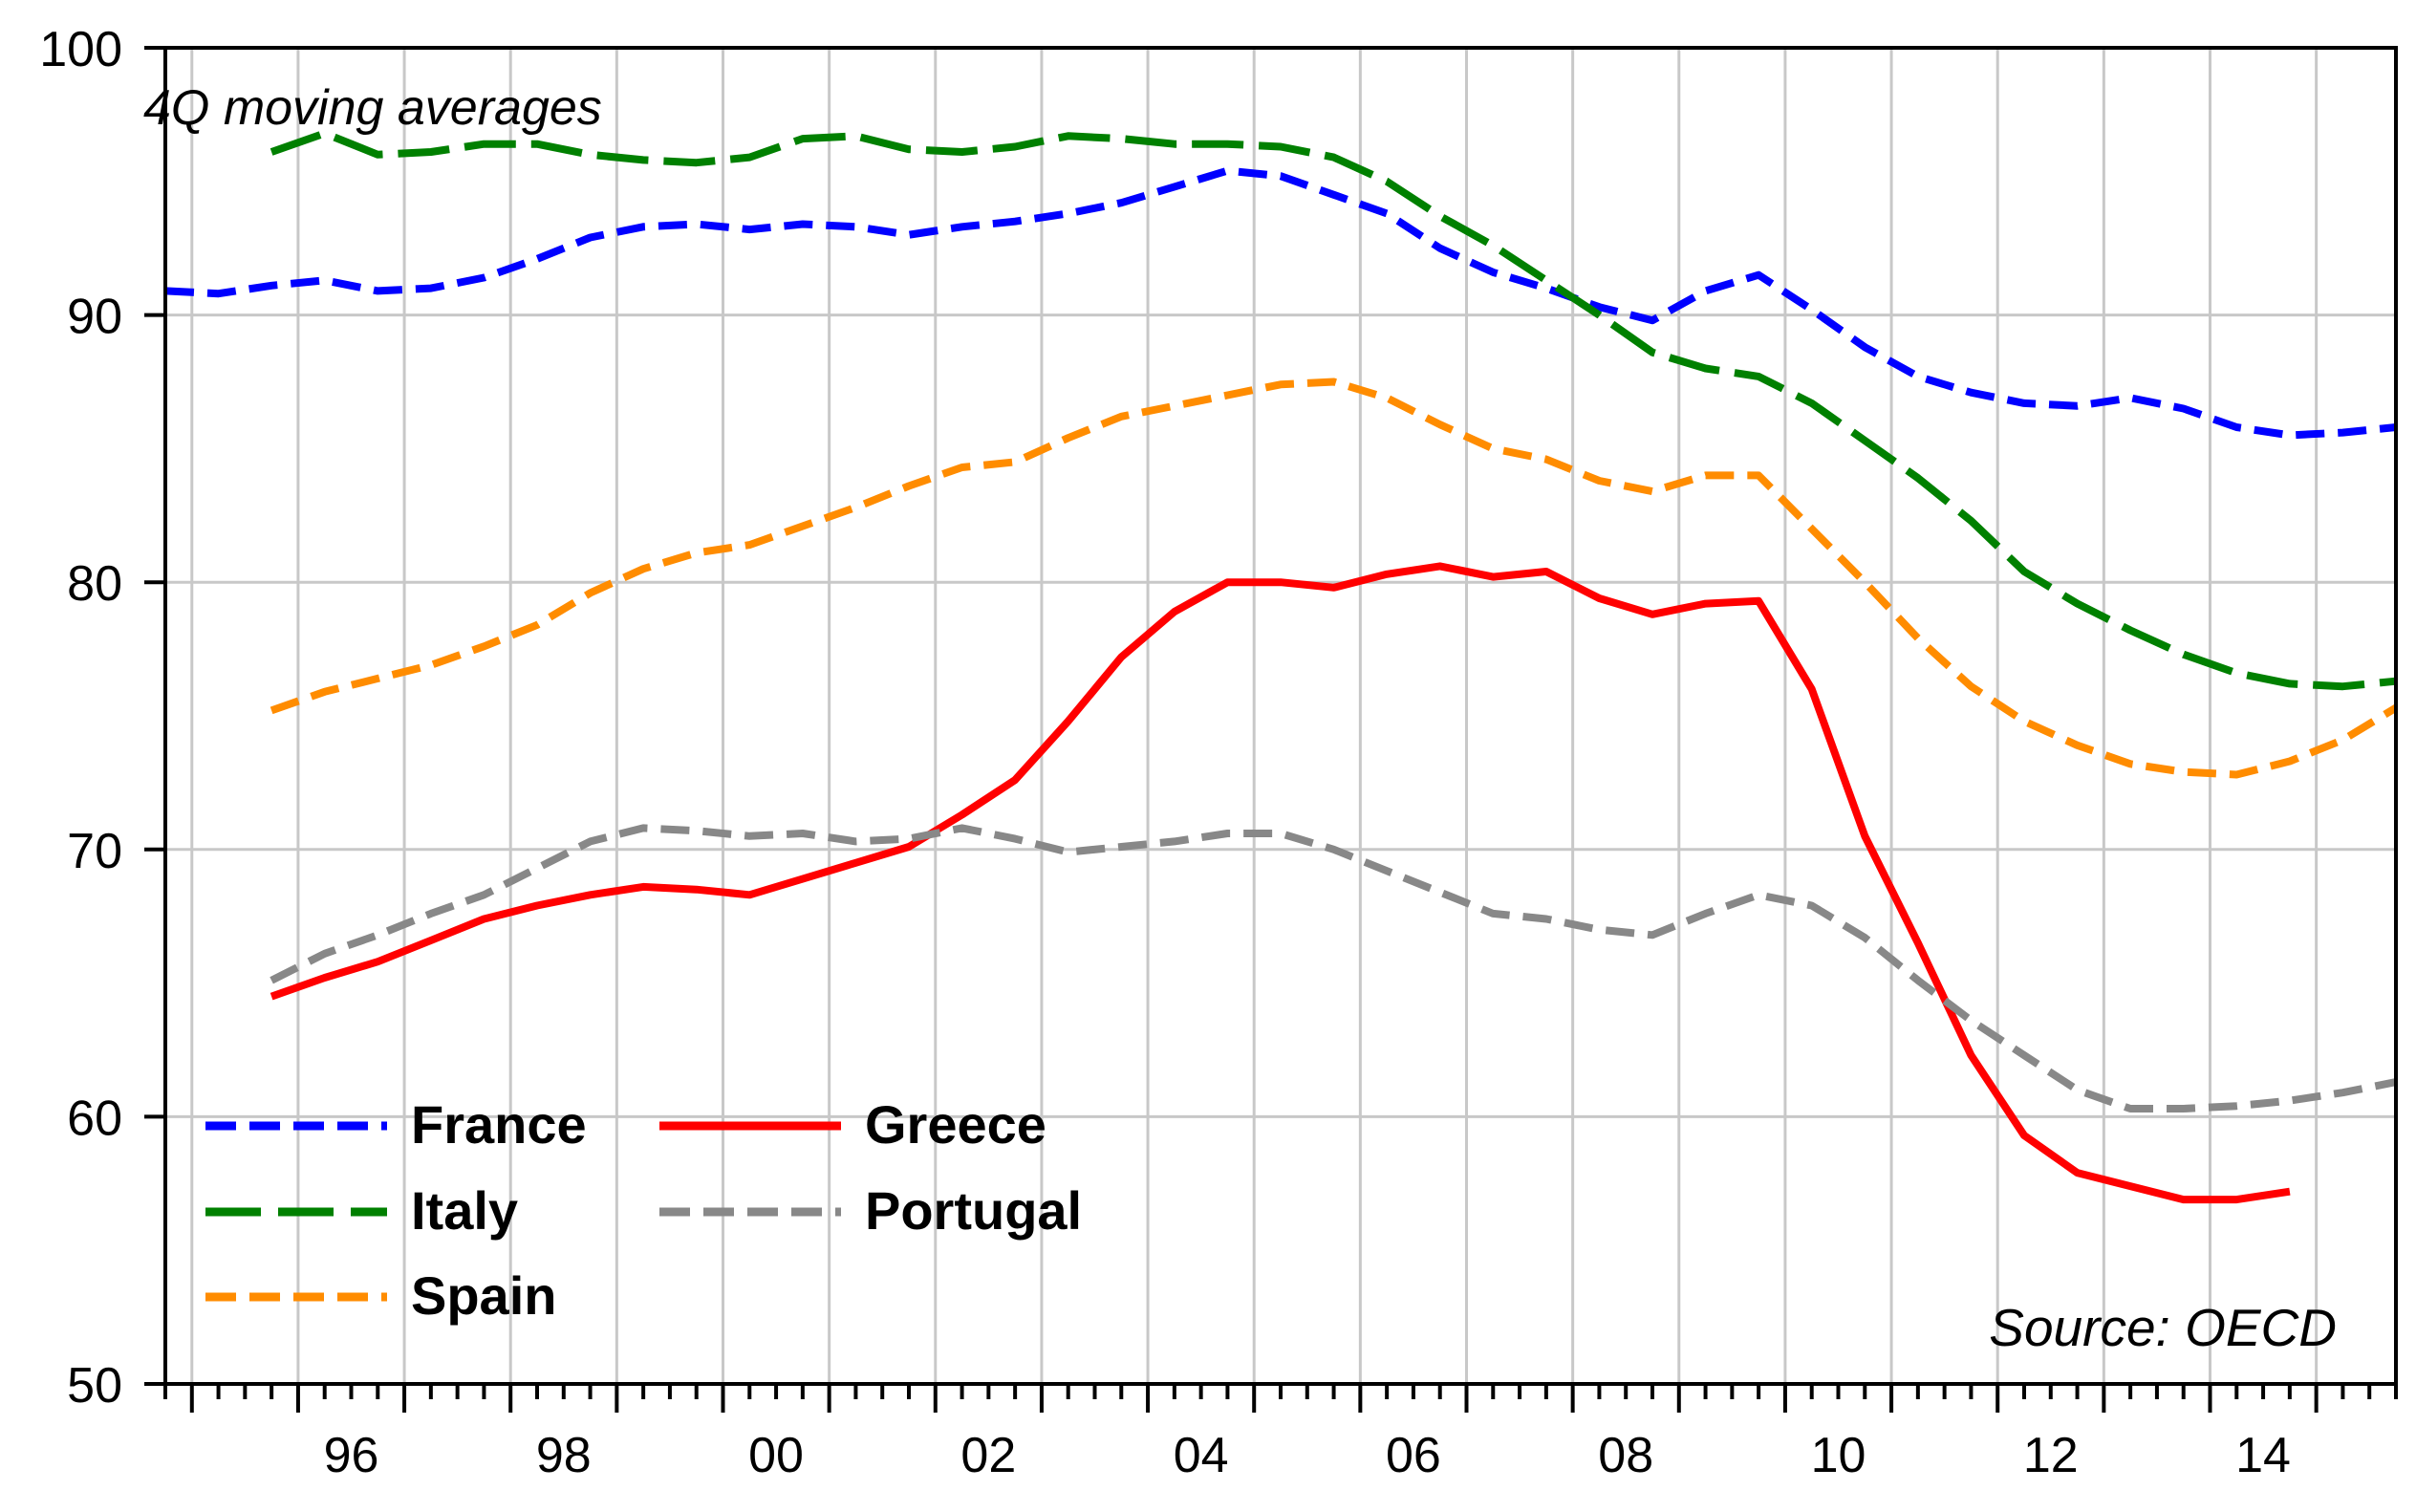  I want to click on legend-label-greece: Greece, so click(955, 1124).